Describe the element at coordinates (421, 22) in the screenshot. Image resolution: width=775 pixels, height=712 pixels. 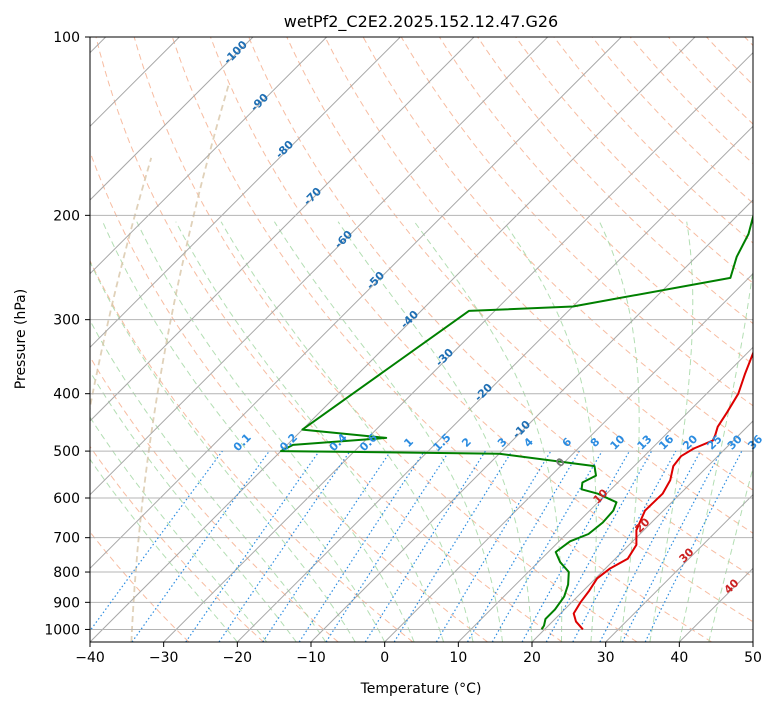
I see `chart-title: wetPf2_C2E2.2025.152.12.47.G26` at that location.